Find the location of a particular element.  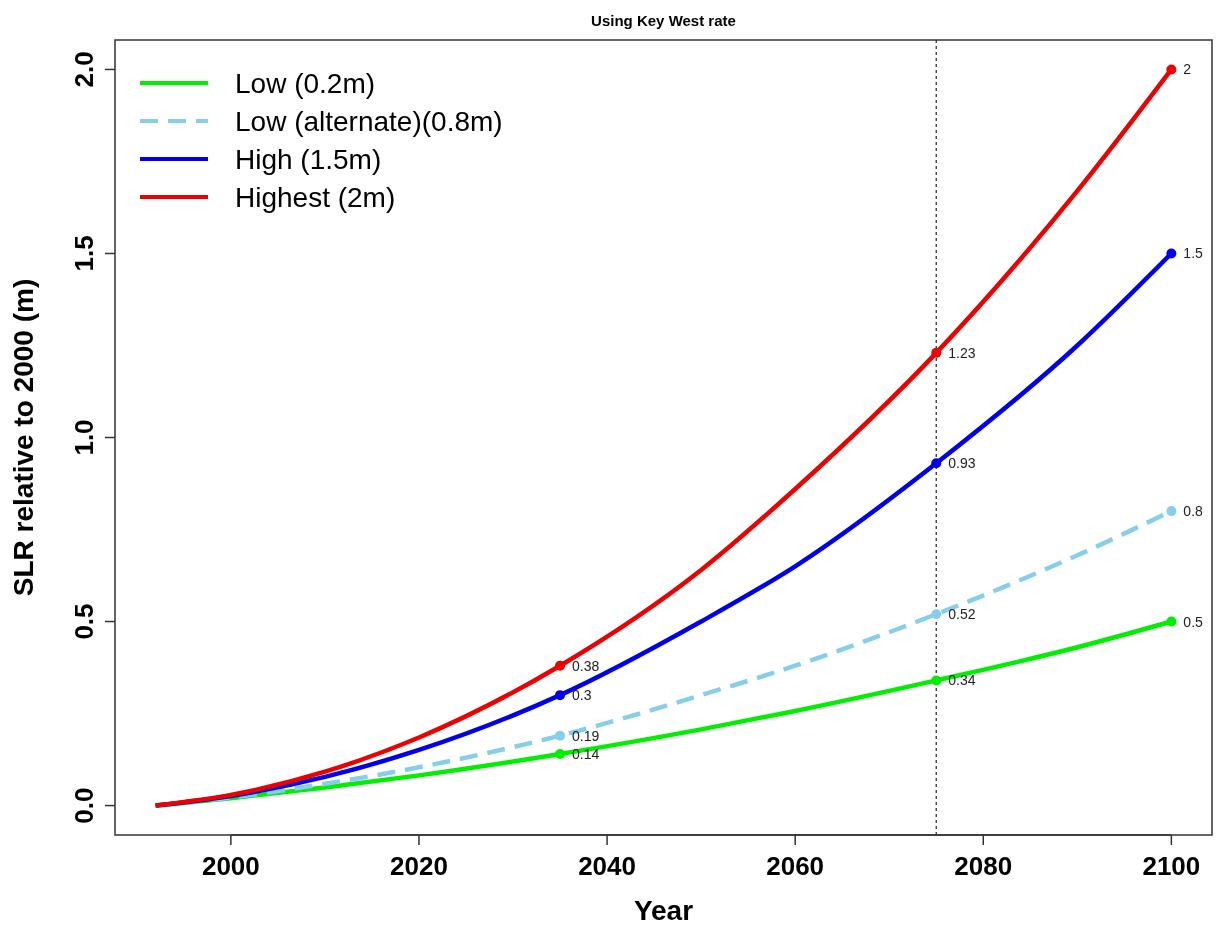

data-label: 0.5 is located at coordinates (1193, 621).